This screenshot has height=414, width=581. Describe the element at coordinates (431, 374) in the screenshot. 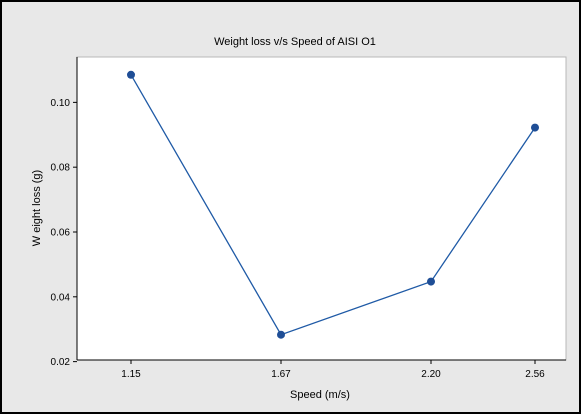

I see `x-tick-label: 2.20` at that location.